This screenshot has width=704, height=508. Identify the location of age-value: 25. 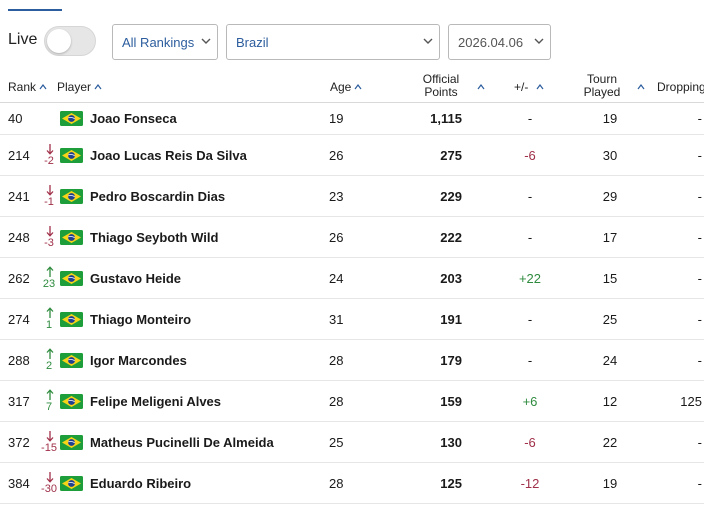
(336, 442).